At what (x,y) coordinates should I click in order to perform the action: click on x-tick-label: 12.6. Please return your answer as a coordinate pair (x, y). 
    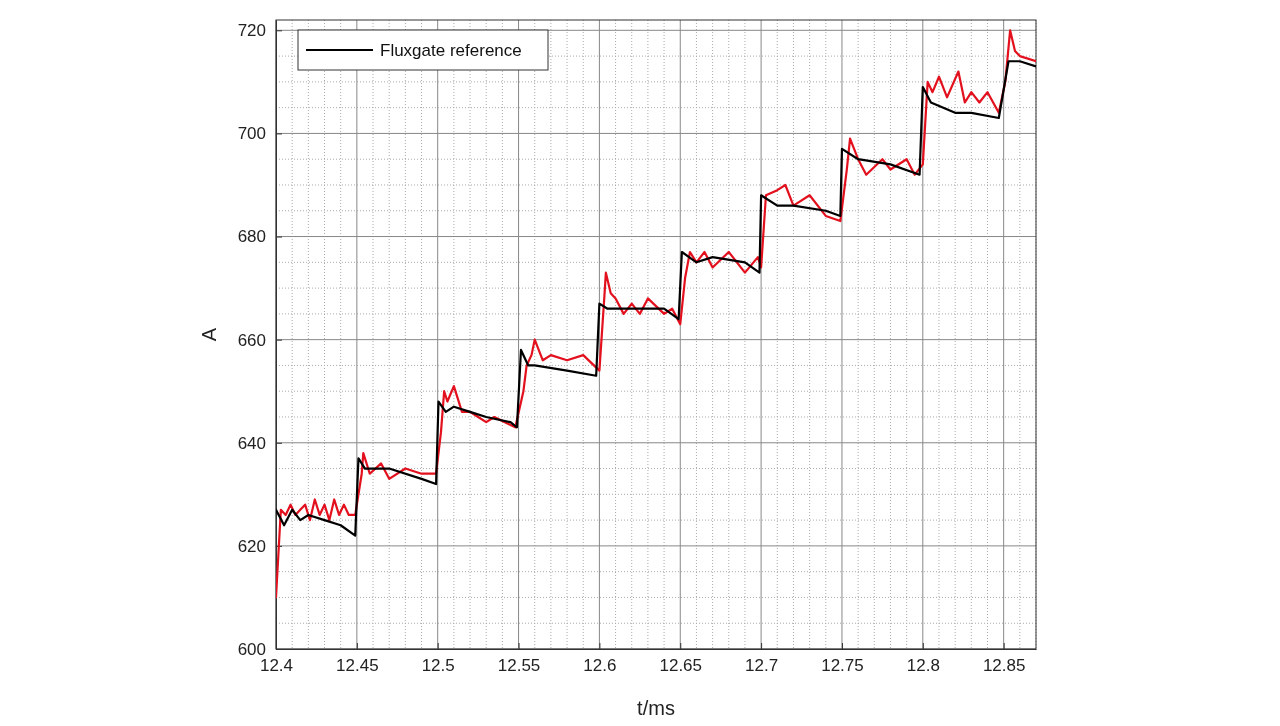
    Looking at the image, I should click on (600, 666).